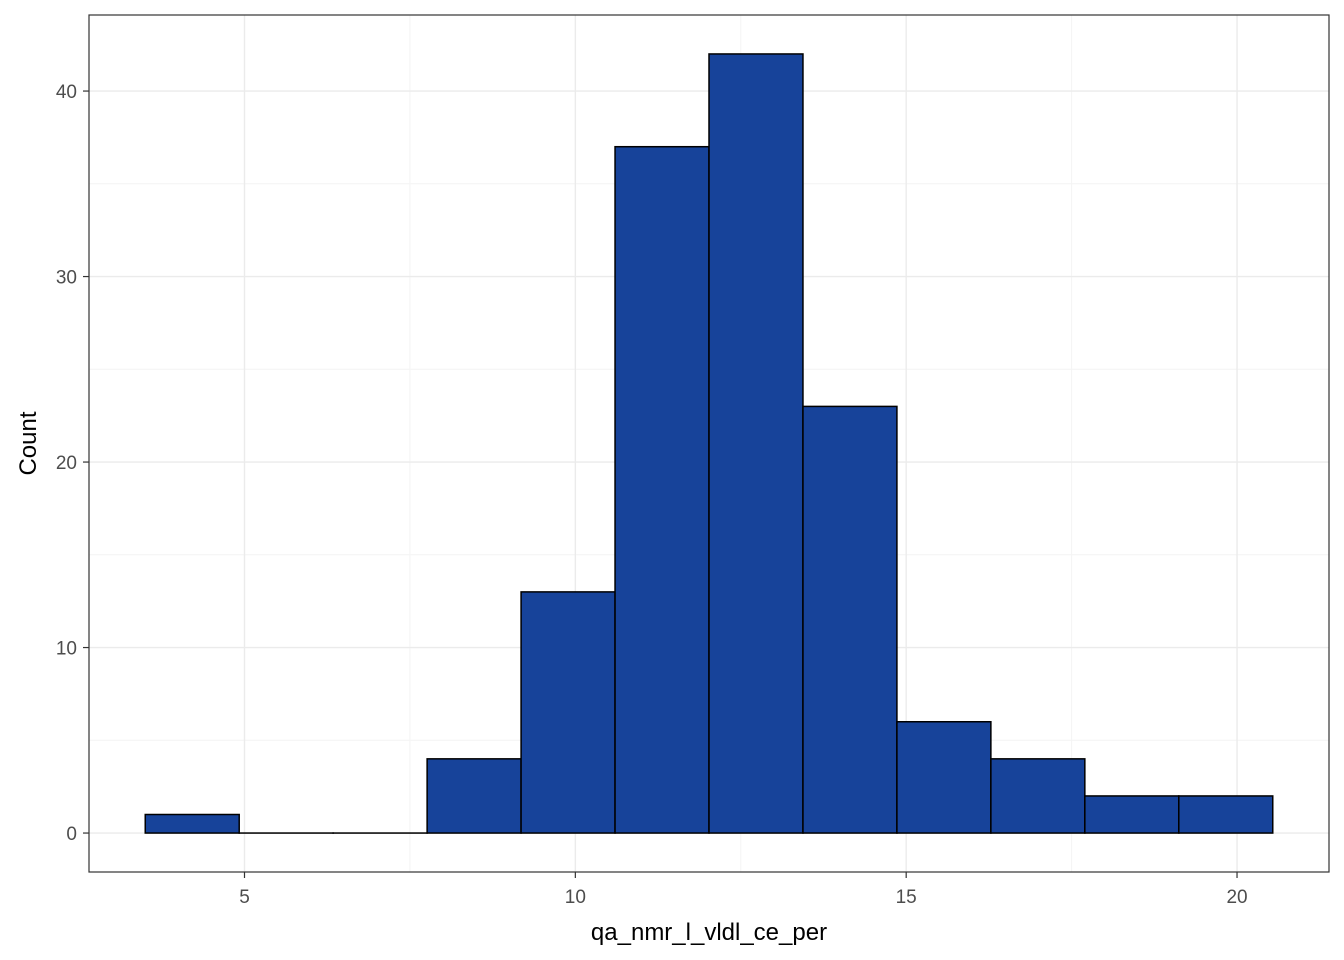  What do you see at coordinates (709, 932) in the screenshot?
I see `x-axis-title: qa_nmr_l_vldl_ce_per` at bounding box center [709, 932].